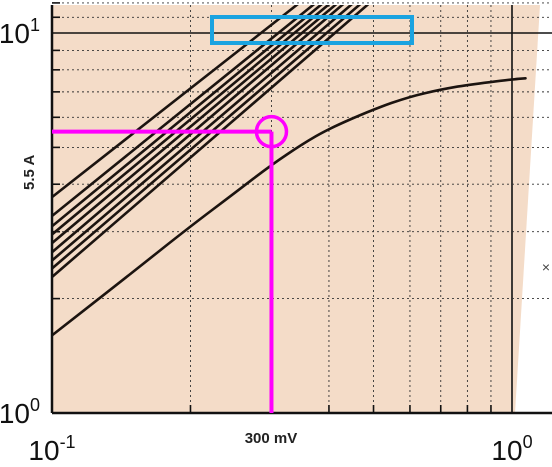 The height and width of the screenshot is (467, 552). What do you see at coordinates (20, 412) in the screenshot?
I see `y-tick-label: 10⁰` at bounding box center [20, 412].